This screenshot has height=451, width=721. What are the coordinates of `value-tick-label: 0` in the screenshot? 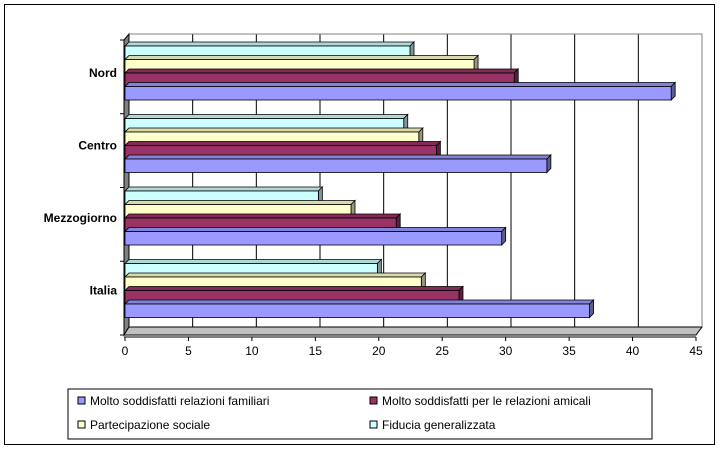 It's located at (125, 351).